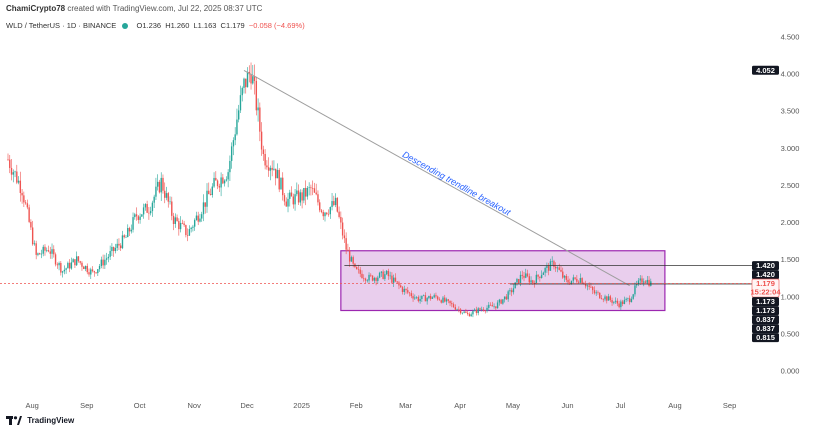  Describe the element at coordinates (765, 319) in the screenshot. I see `price-tag-label: 0.837` at that location.